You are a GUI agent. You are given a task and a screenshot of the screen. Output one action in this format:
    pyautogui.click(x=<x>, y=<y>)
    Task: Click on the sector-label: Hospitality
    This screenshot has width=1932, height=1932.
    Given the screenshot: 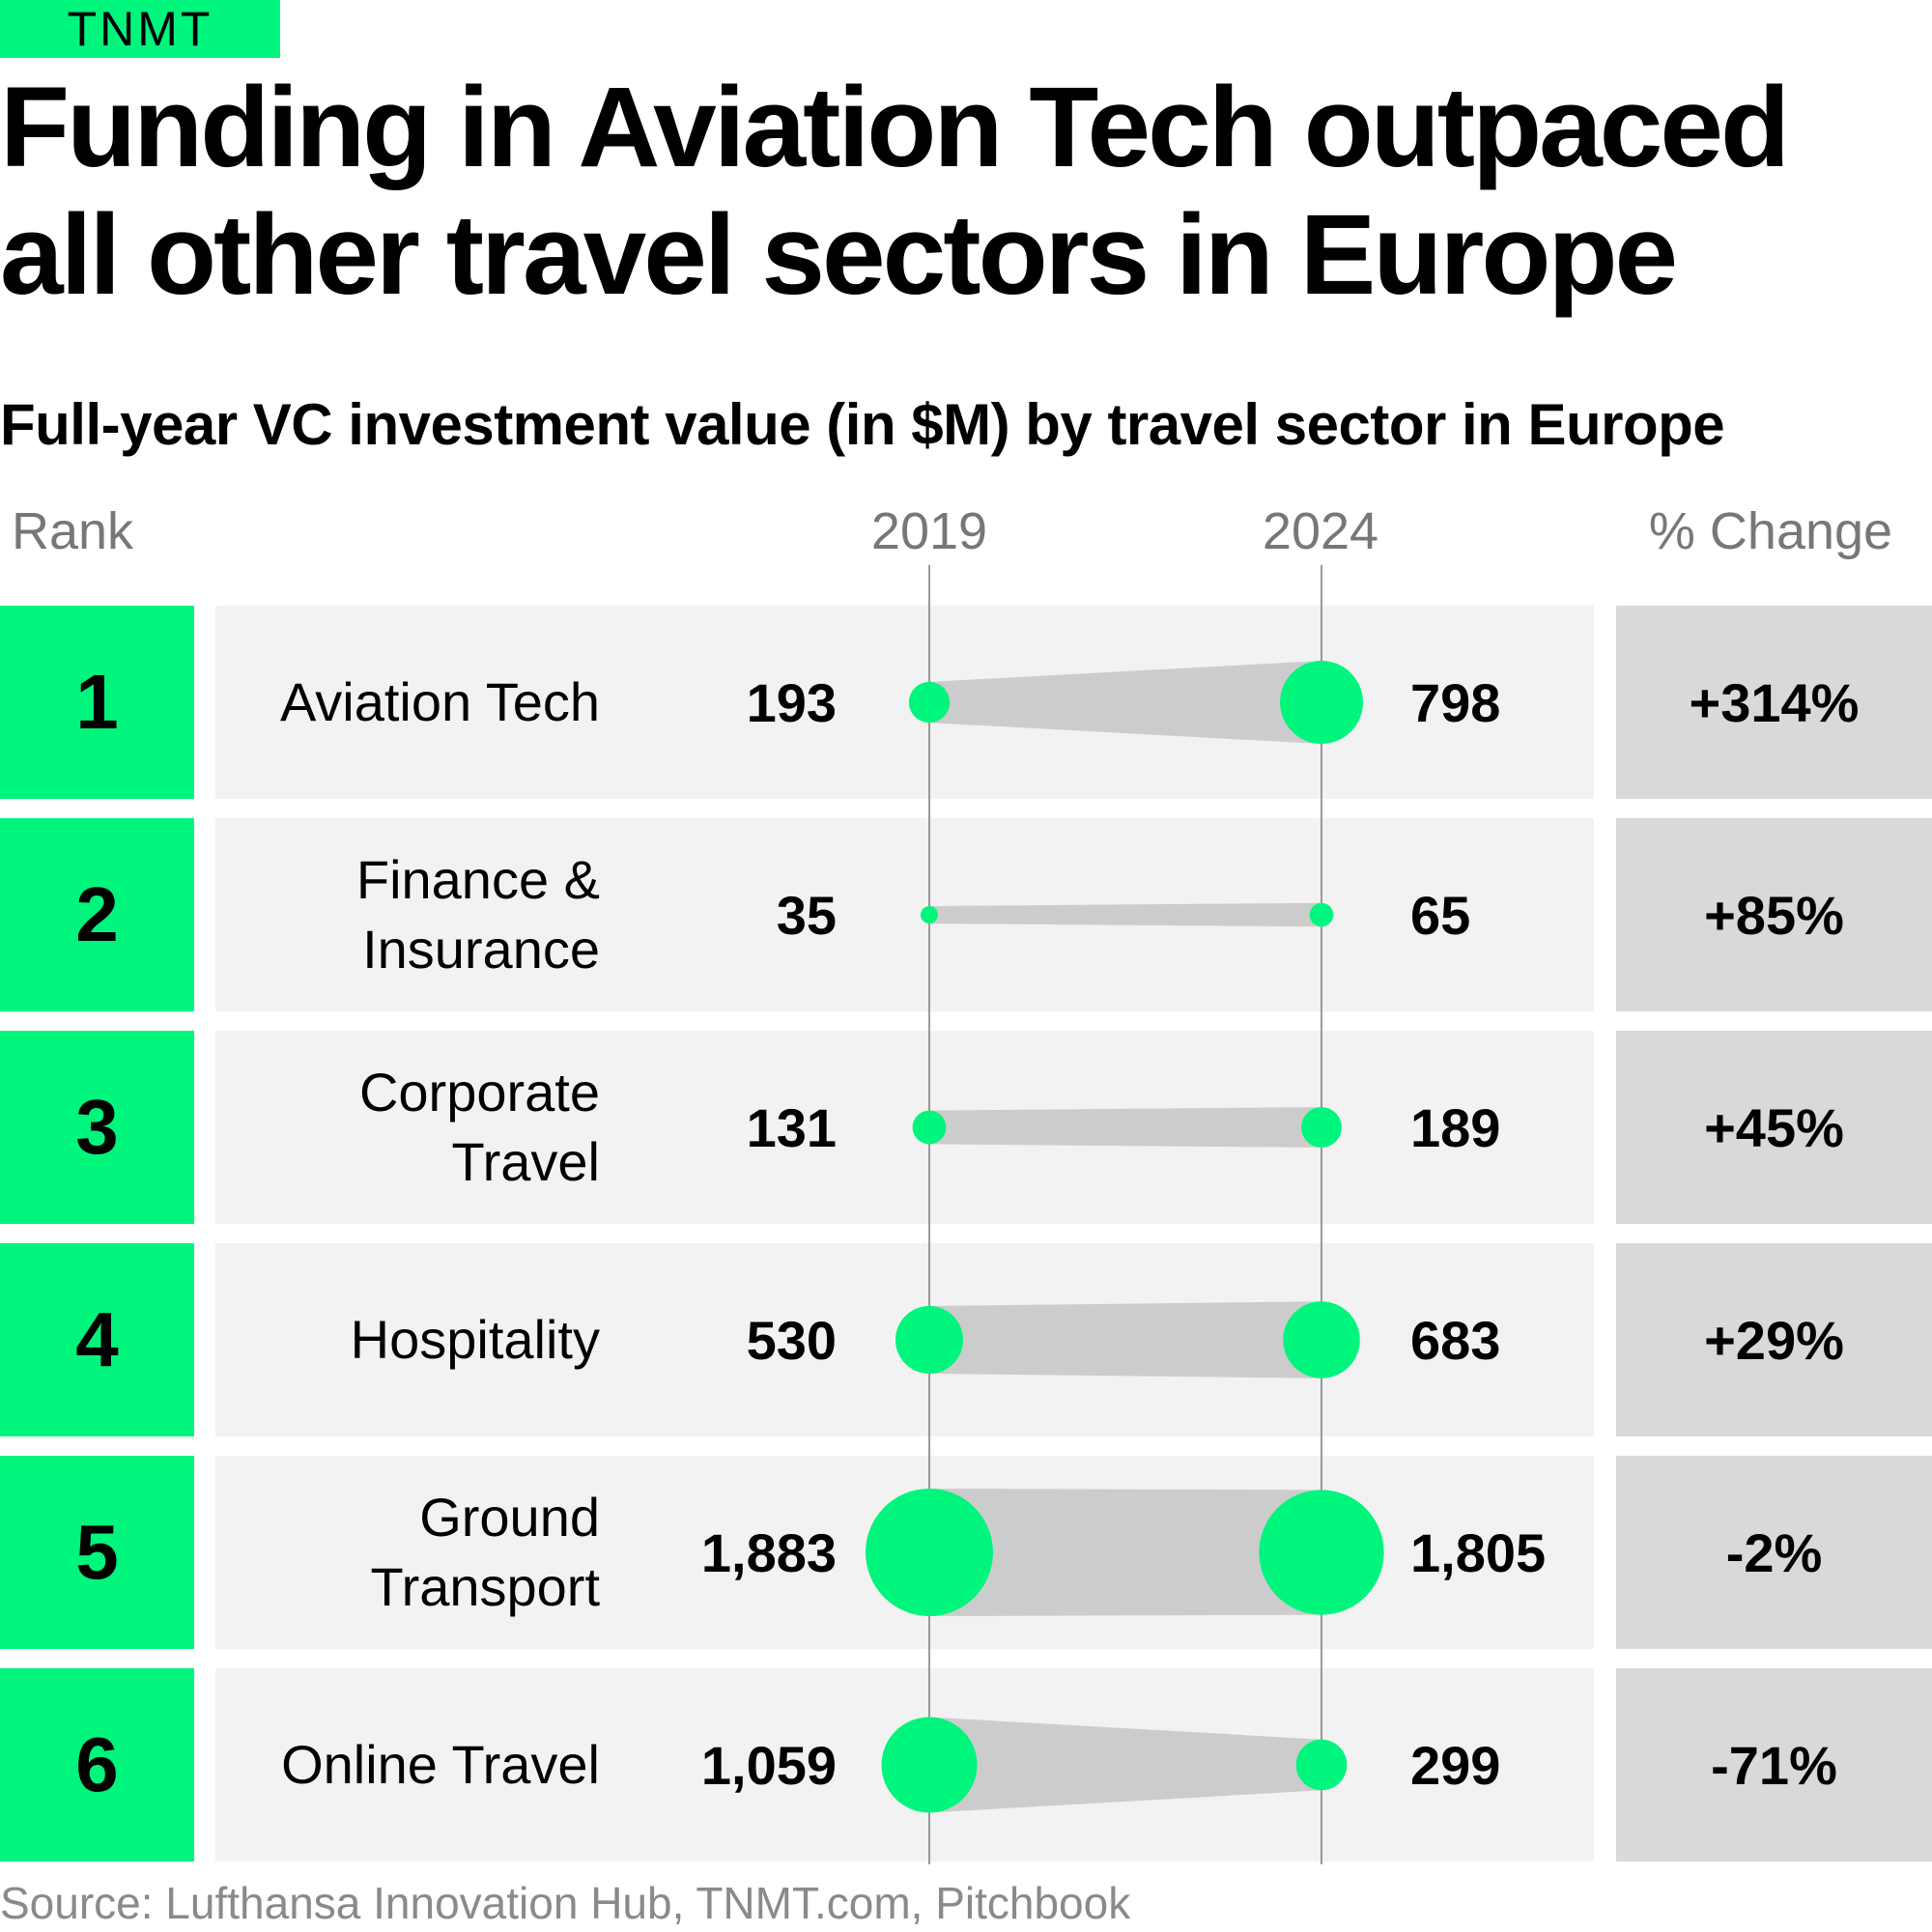 What is the action you would take?
    pyautogui.click(x=475, y=1339)
    